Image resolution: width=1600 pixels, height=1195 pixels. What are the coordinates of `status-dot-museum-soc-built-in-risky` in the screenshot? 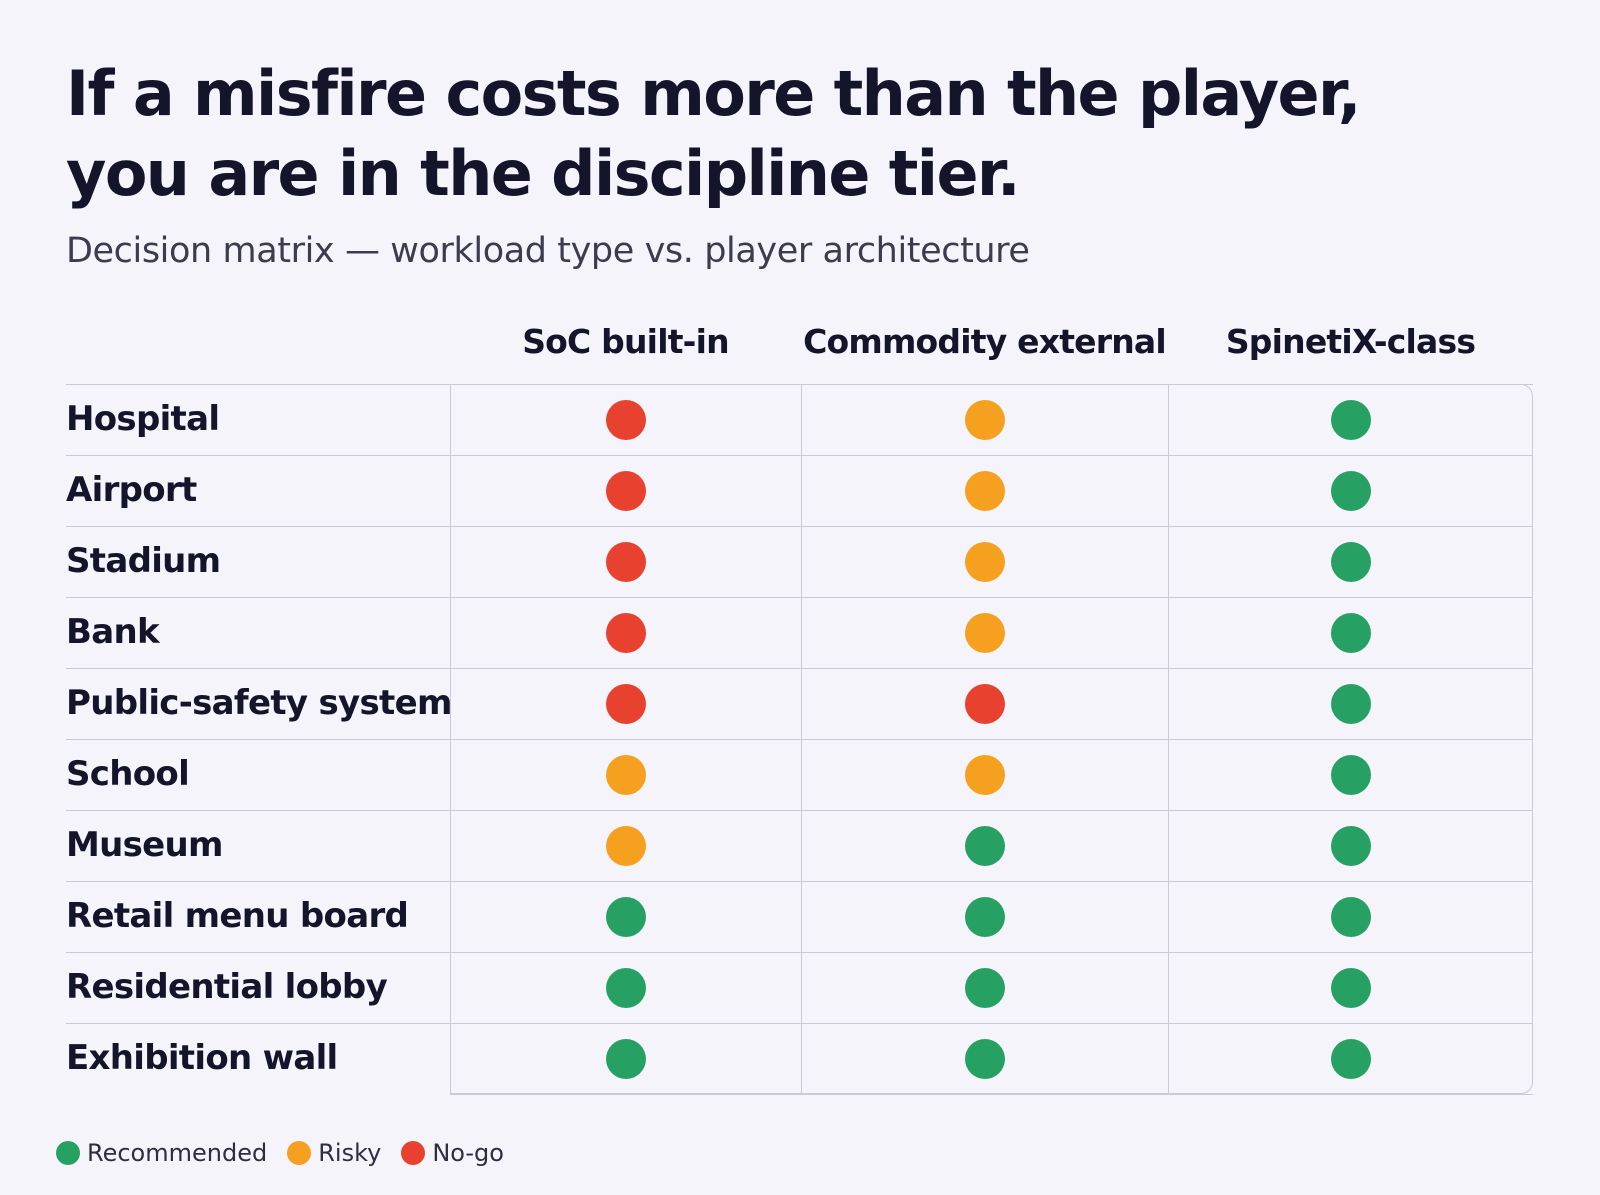 It's located at (625, 845).